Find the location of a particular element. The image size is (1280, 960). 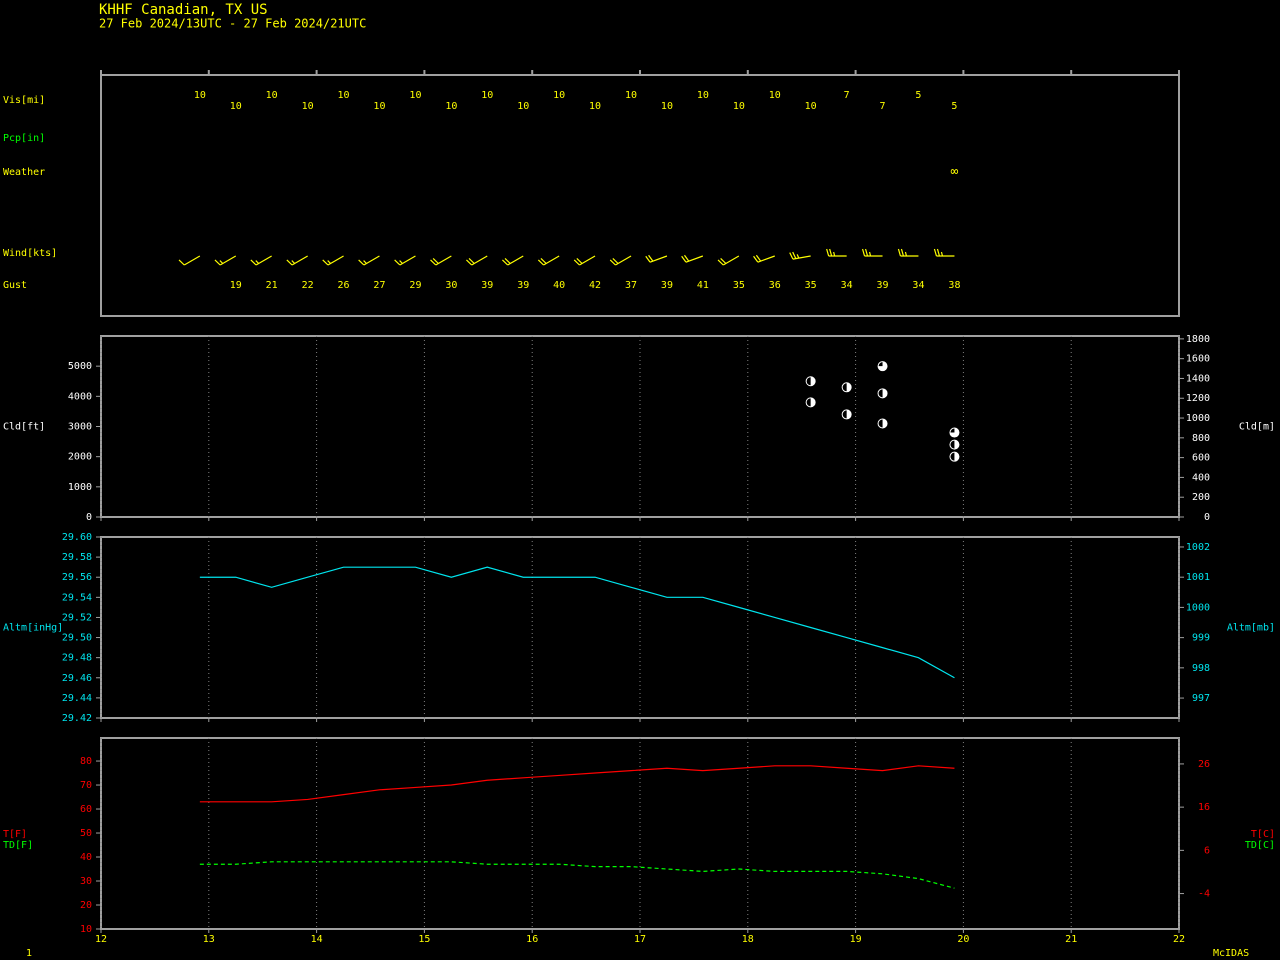

y2-tick-label: 999 is located at coordinates (1201, 638).